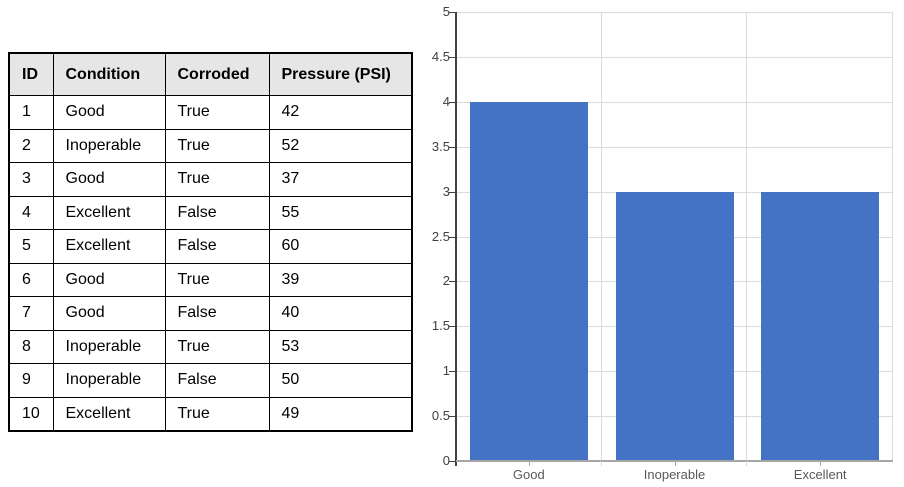 The height and width of the screenshot is (487, 904). What do you see at coordinates (31, 112) in the screenshot?
I see `table-cell: 1` at bounding box center [31, 112].